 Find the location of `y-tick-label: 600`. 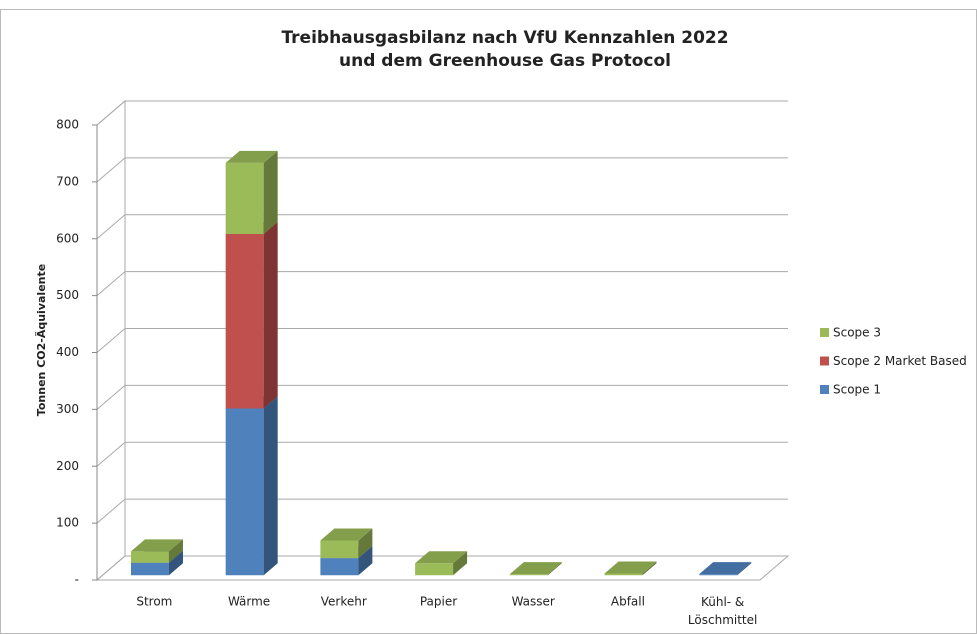

y-tick-label: 600 is located at coordinates (67, 238).